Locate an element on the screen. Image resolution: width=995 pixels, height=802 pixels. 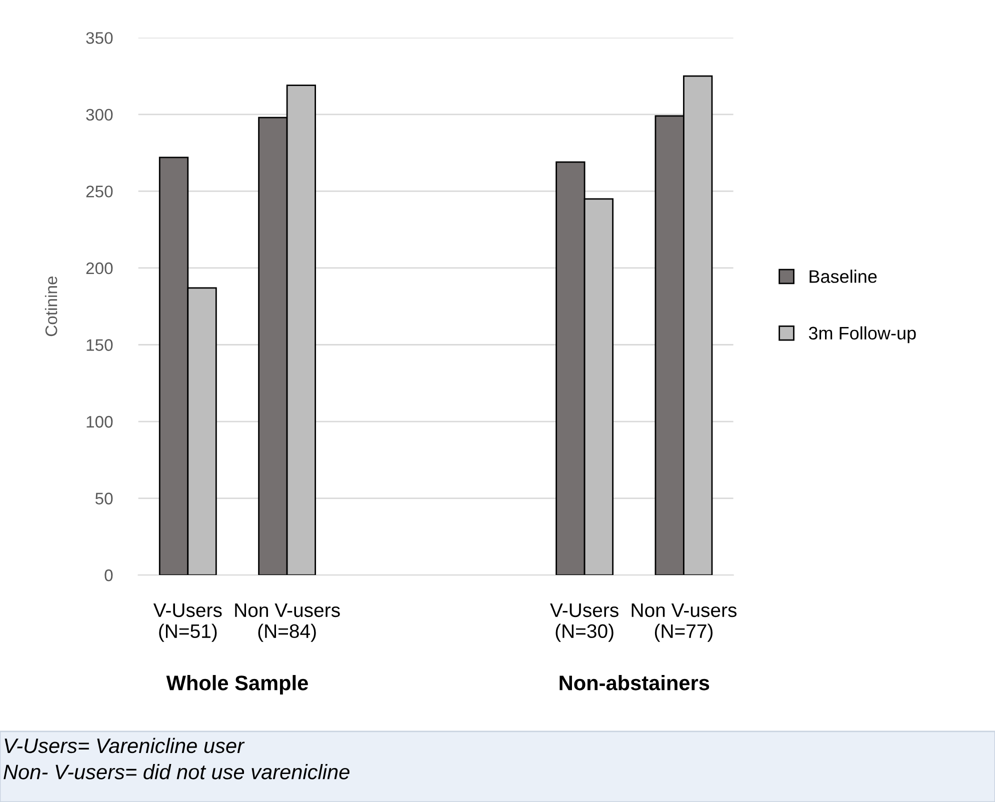
legend-label: Baseline is located at coordinates (843, 276).